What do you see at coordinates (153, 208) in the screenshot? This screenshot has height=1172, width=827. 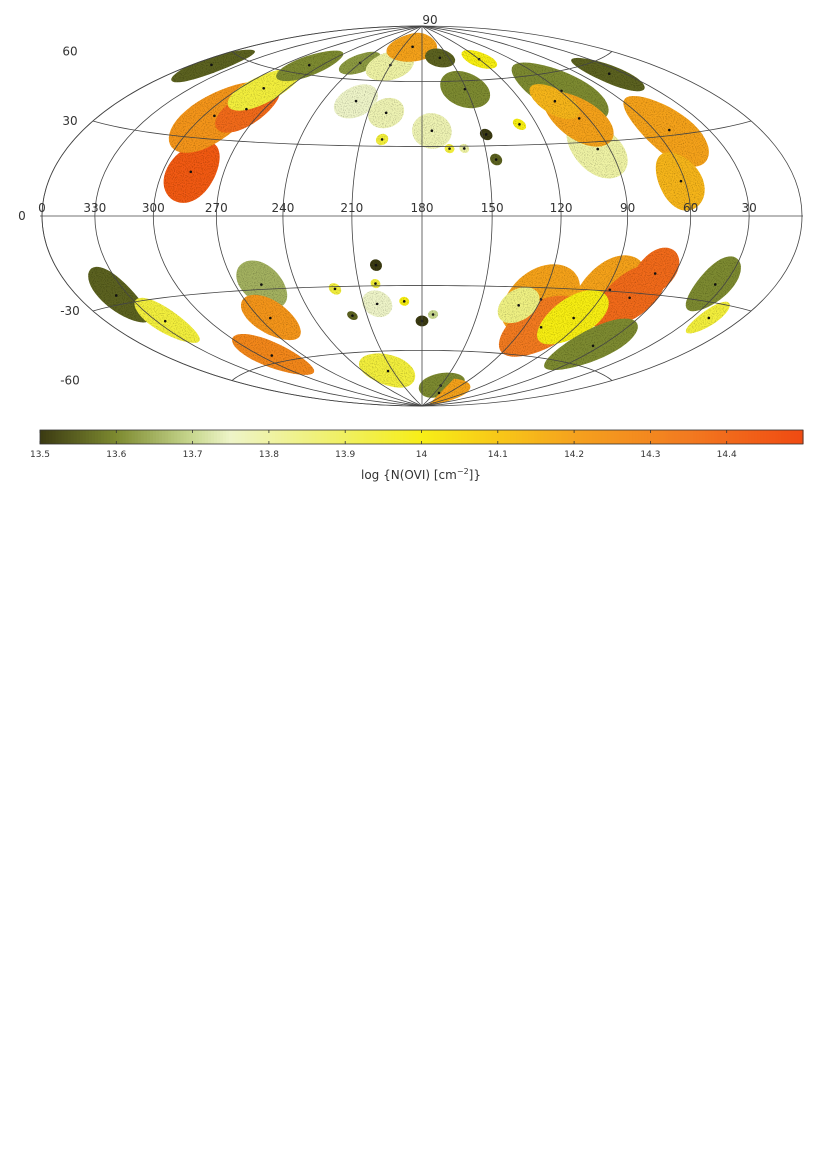 I see `lon-tick-label: 300` at bounding box center [153, 208].